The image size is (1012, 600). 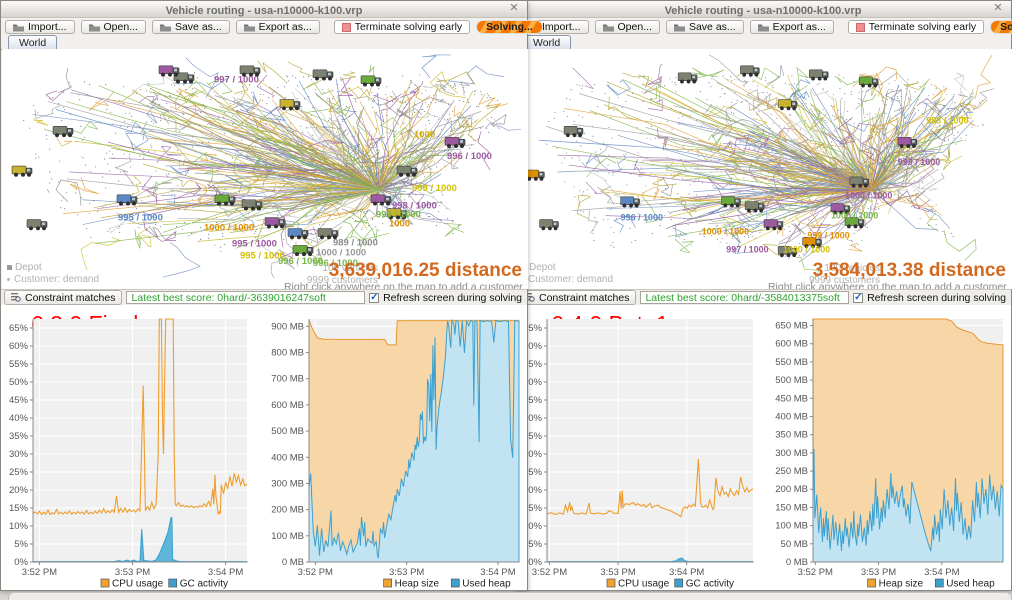 What do you see at coordinates (533, 436) in the screenshot?
I see `svg-text: 35%` at bounding box center [533, 436].